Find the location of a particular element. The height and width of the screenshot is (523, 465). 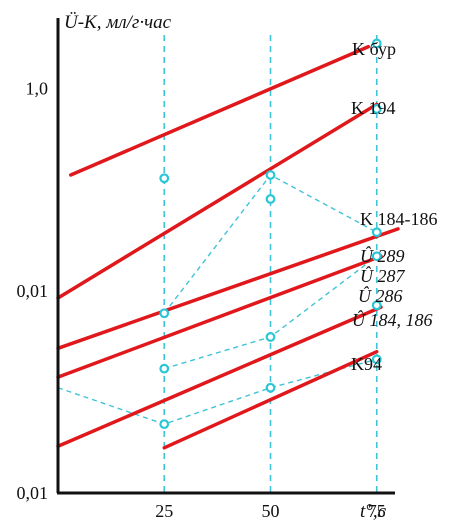

series-label-k-бур: K бур is located at coordinates (374, 49).